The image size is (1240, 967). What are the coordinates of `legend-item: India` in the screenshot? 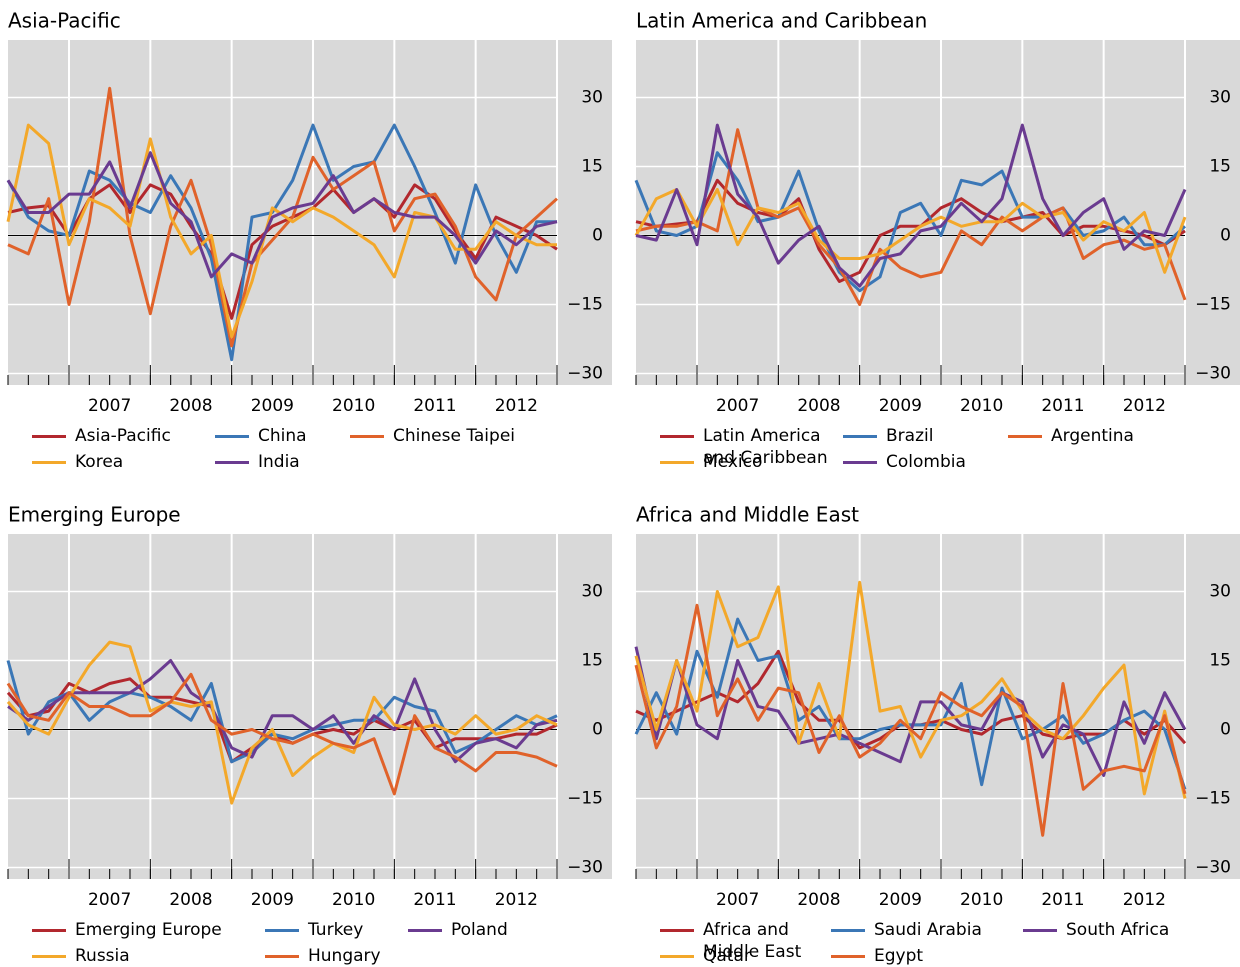 It's located at (257, 462).